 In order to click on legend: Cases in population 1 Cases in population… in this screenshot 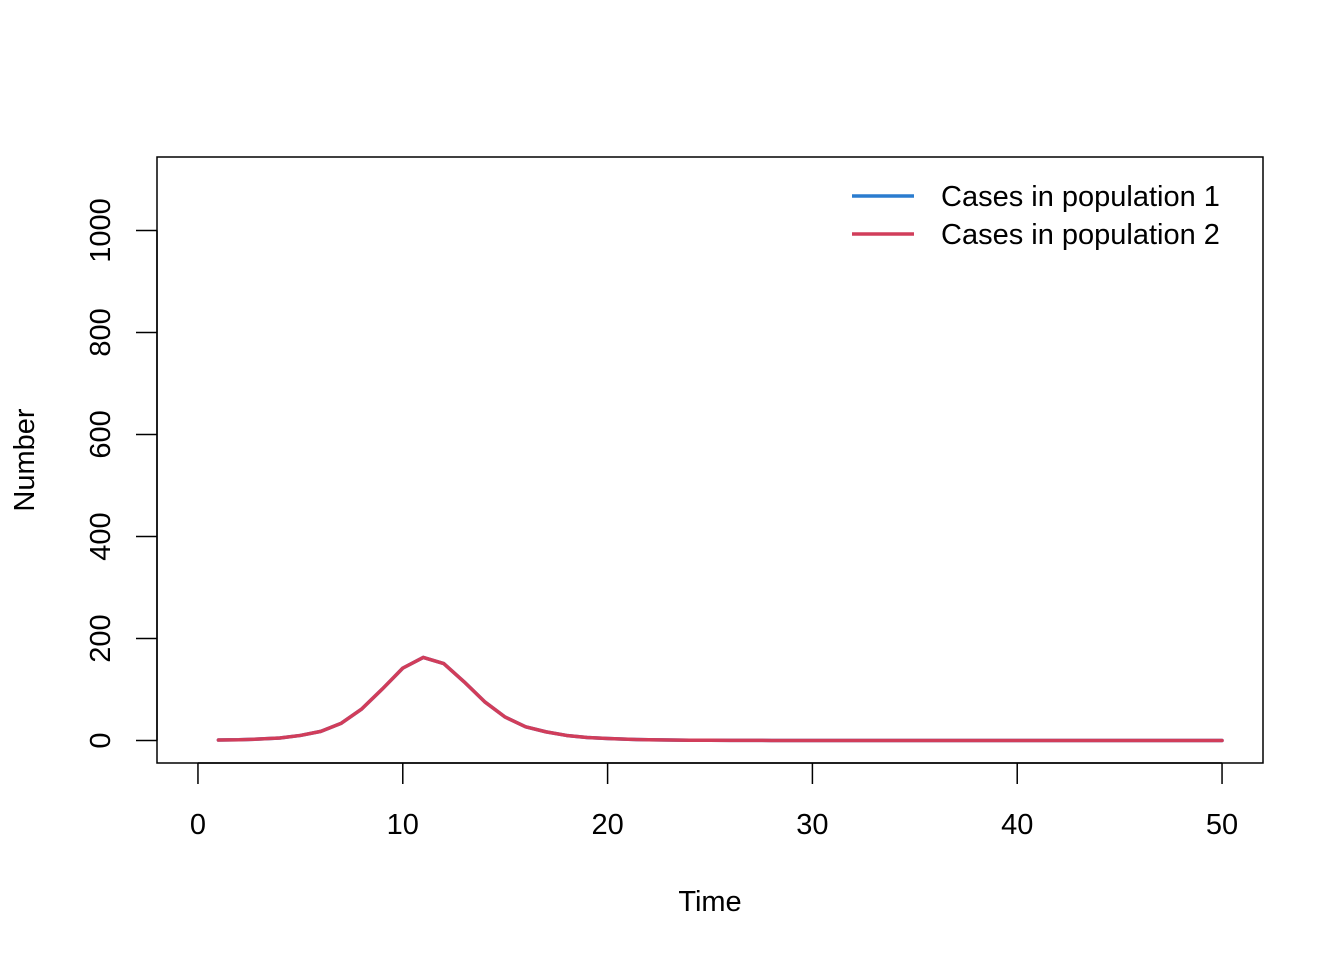, I will do `click(1036, 216)`.